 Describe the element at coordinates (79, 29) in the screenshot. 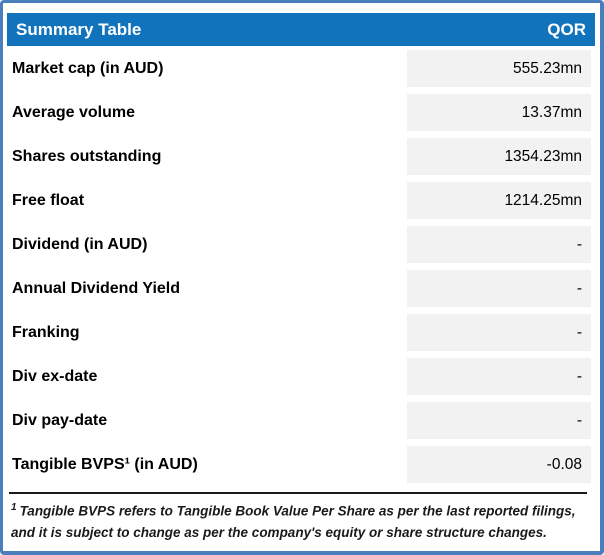

I see `table-title: Summary Table` at that location.